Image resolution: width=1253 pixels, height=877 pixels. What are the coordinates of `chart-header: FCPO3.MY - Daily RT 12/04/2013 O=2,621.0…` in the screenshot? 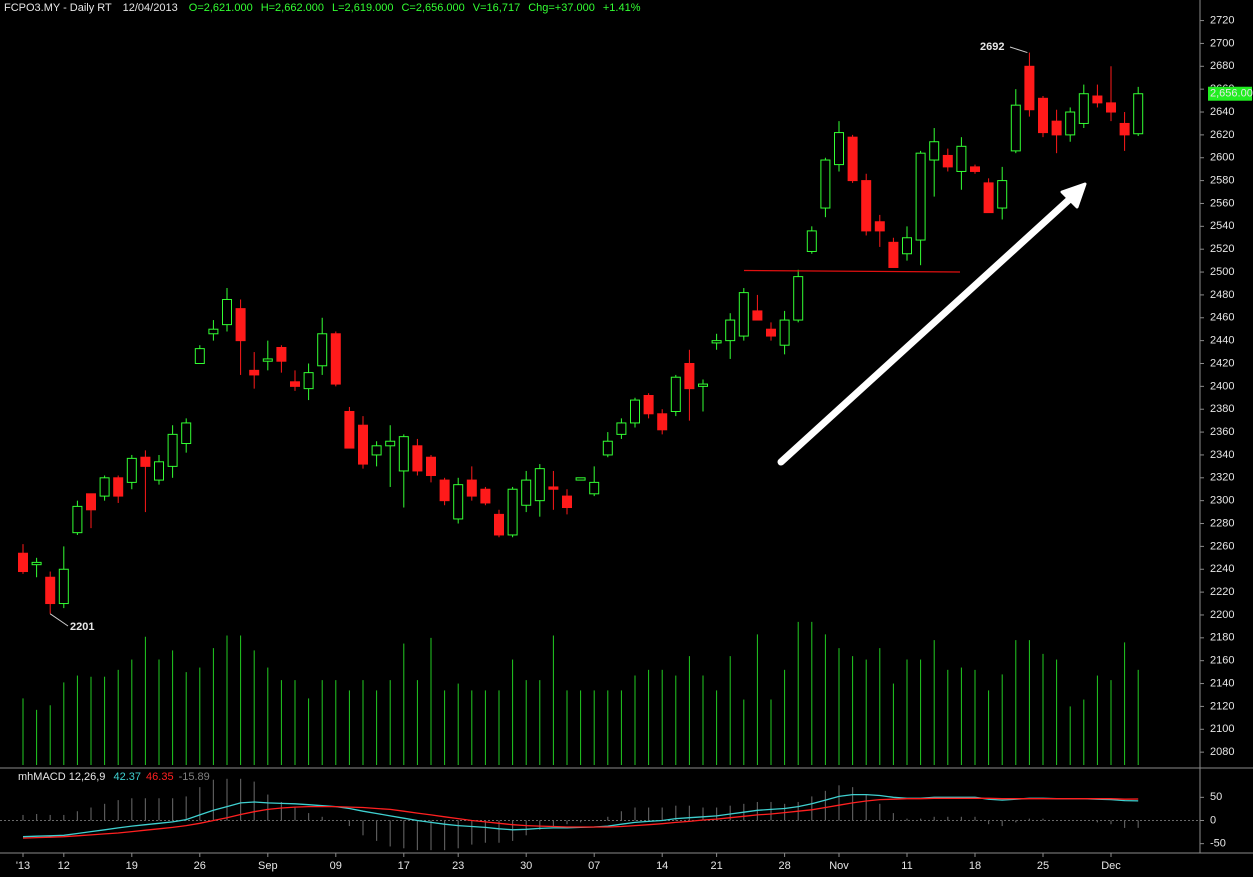 It's located at (322, 8).